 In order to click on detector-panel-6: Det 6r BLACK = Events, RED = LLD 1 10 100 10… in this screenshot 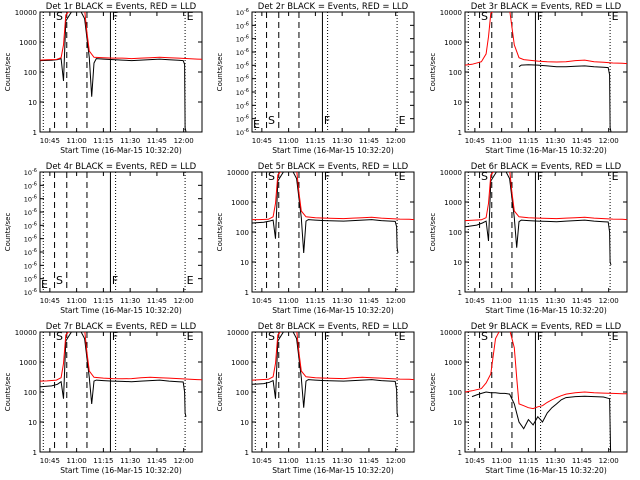, I will do `click(528, 238)`.